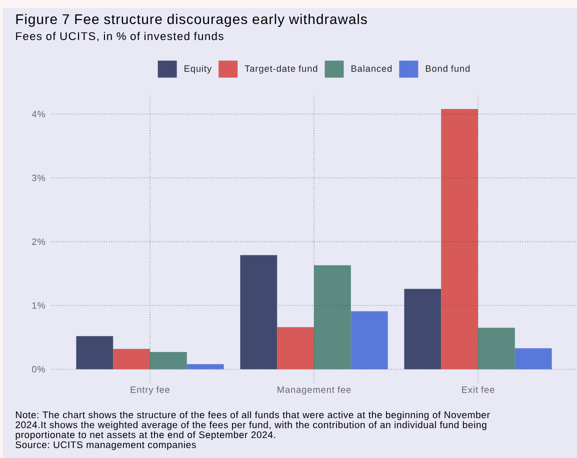  Describe the element at coordinates (281, 69) in the screenshot. I see `legend-label: Target-date fund` at that location.